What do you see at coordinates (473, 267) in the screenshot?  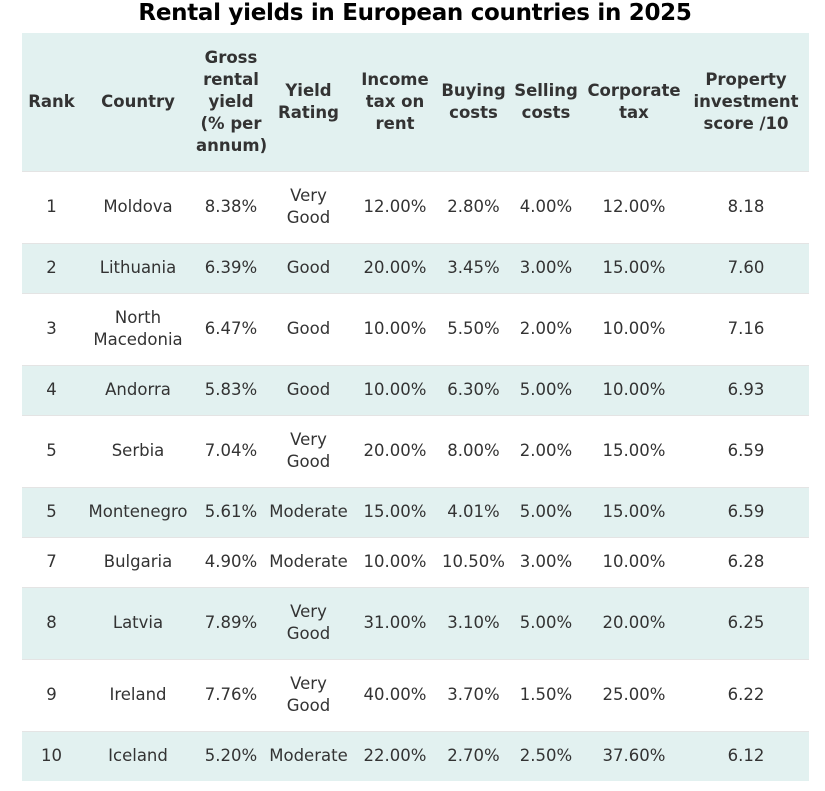 I see `cell-buying-costs: 3.45%` at bounding box center [473, 267].